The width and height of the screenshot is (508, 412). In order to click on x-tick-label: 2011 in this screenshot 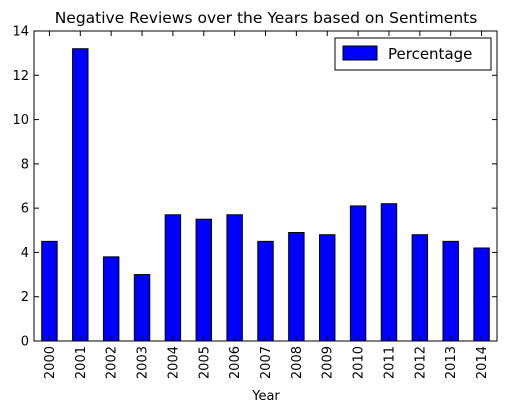, I will do `click(389, 362)`.